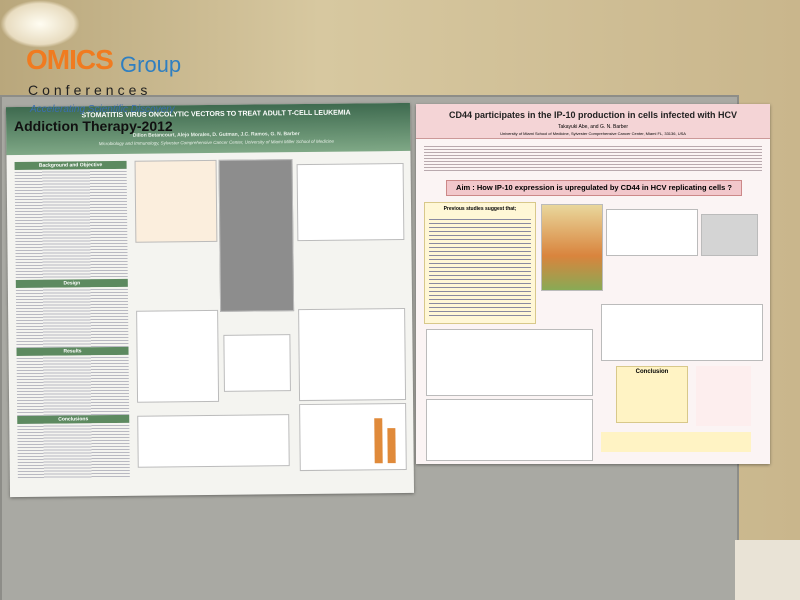 This screenshot has width=800, height=600. Describe the element at coordinates (593, 158) in the screenshot. I see `abstract` at that location.